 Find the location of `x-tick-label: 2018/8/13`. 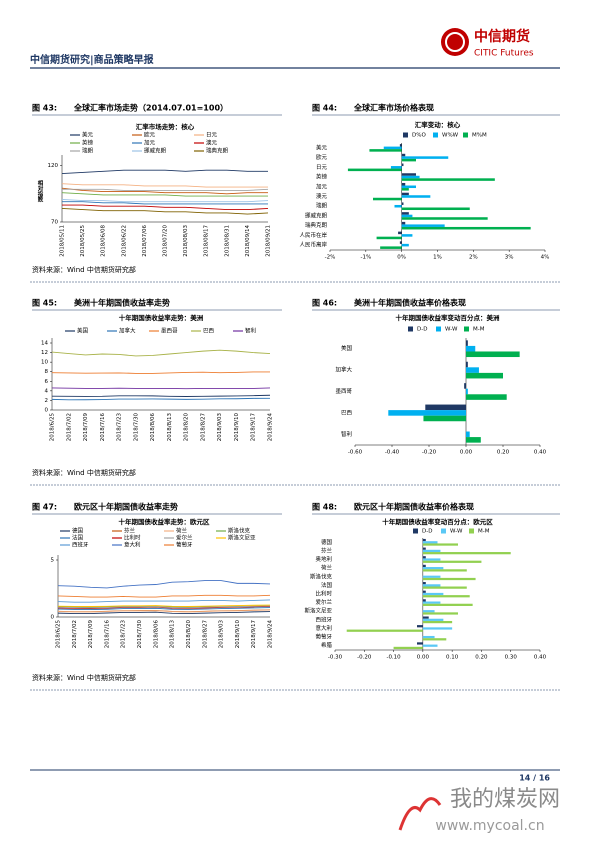

x-tick-label: 2018/8/13 is located at coordinates (173, 634).